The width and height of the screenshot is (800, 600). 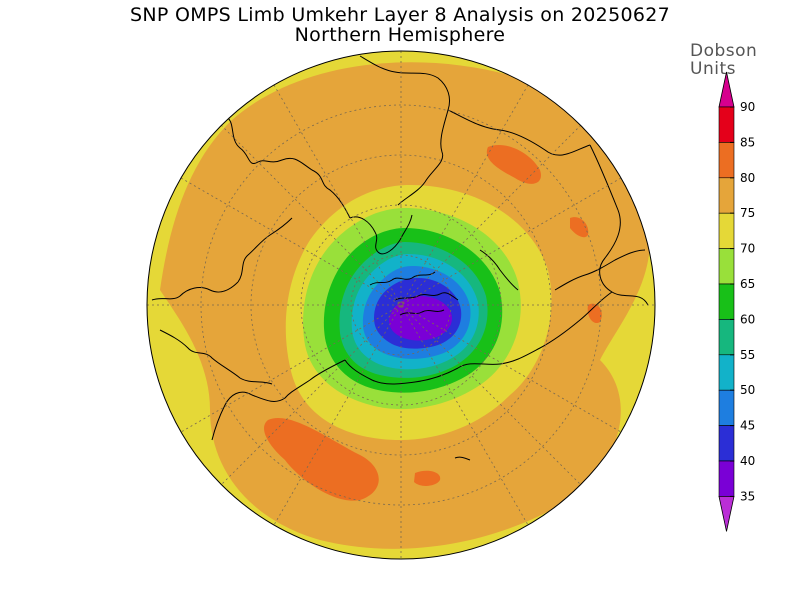 I want to click on colorbar-tick-label: 85, so click(x=747, y=142).